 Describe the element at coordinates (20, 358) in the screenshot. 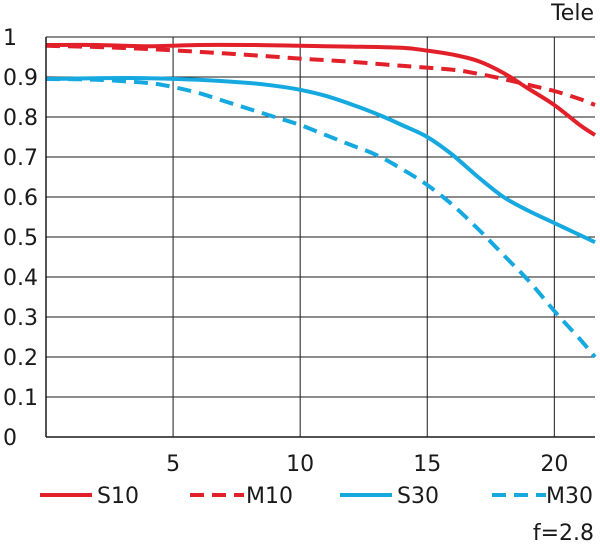

I see `y-tick-label: 0.2` at that location.